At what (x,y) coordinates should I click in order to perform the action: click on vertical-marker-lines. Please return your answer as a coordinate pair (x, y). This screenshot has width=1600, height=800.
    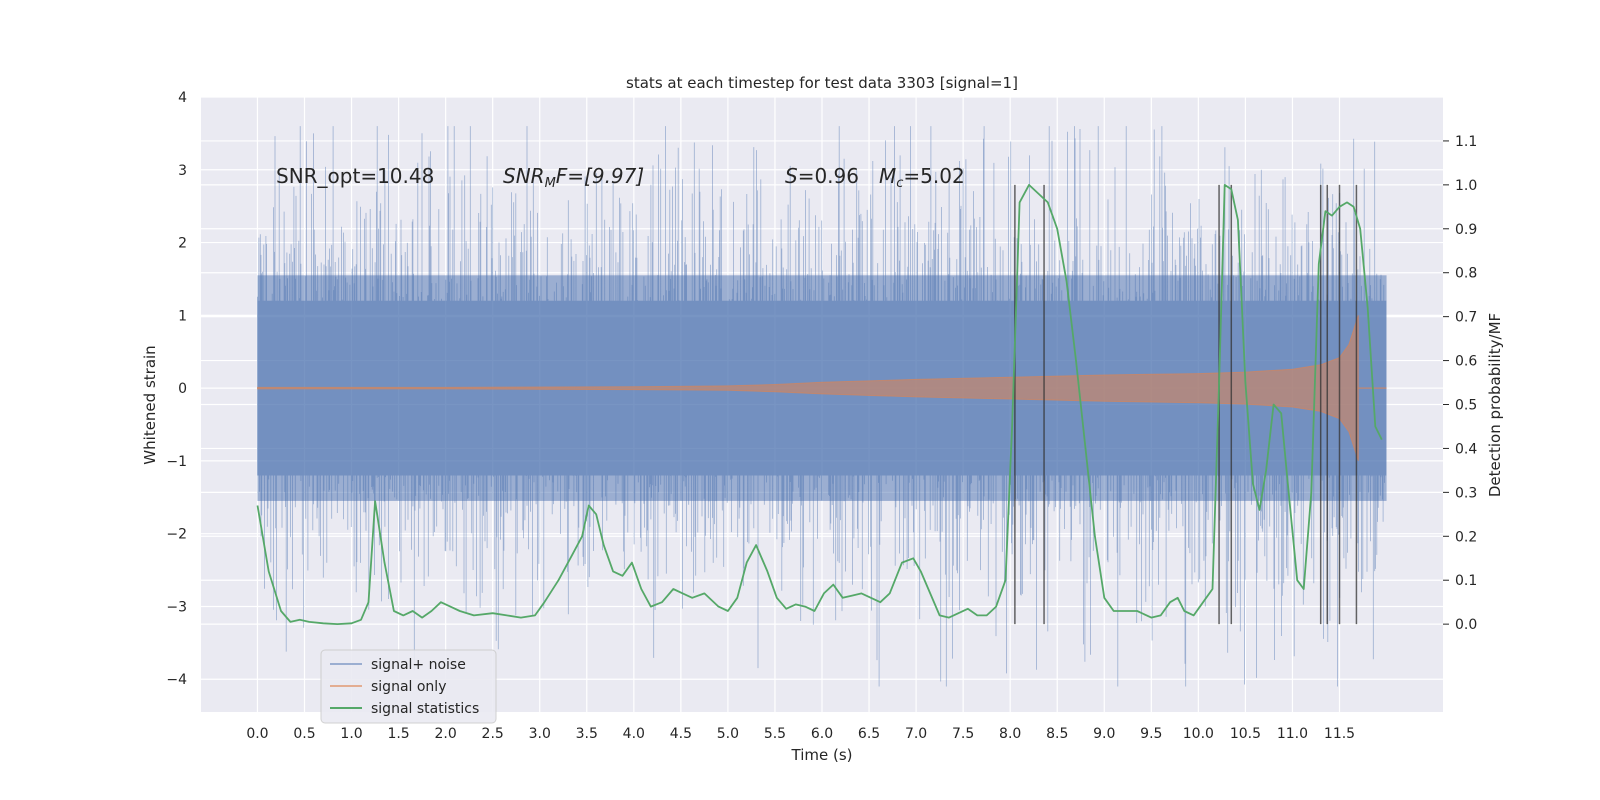
    Looking at the image, I should click on (1186, 404).